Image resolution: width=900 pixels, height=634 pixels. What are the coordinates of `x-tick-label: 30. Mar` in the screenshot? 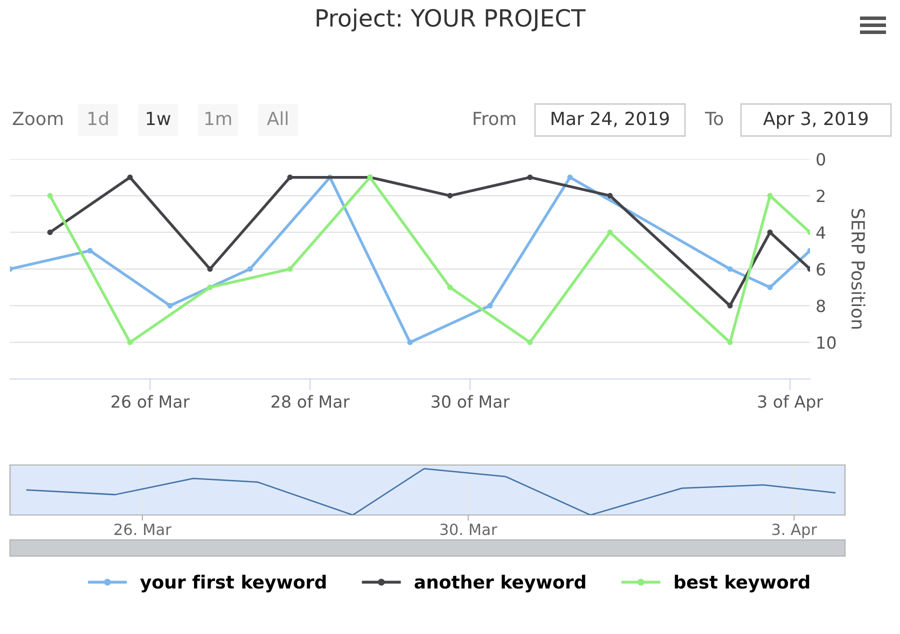 It's located at (469, 530).